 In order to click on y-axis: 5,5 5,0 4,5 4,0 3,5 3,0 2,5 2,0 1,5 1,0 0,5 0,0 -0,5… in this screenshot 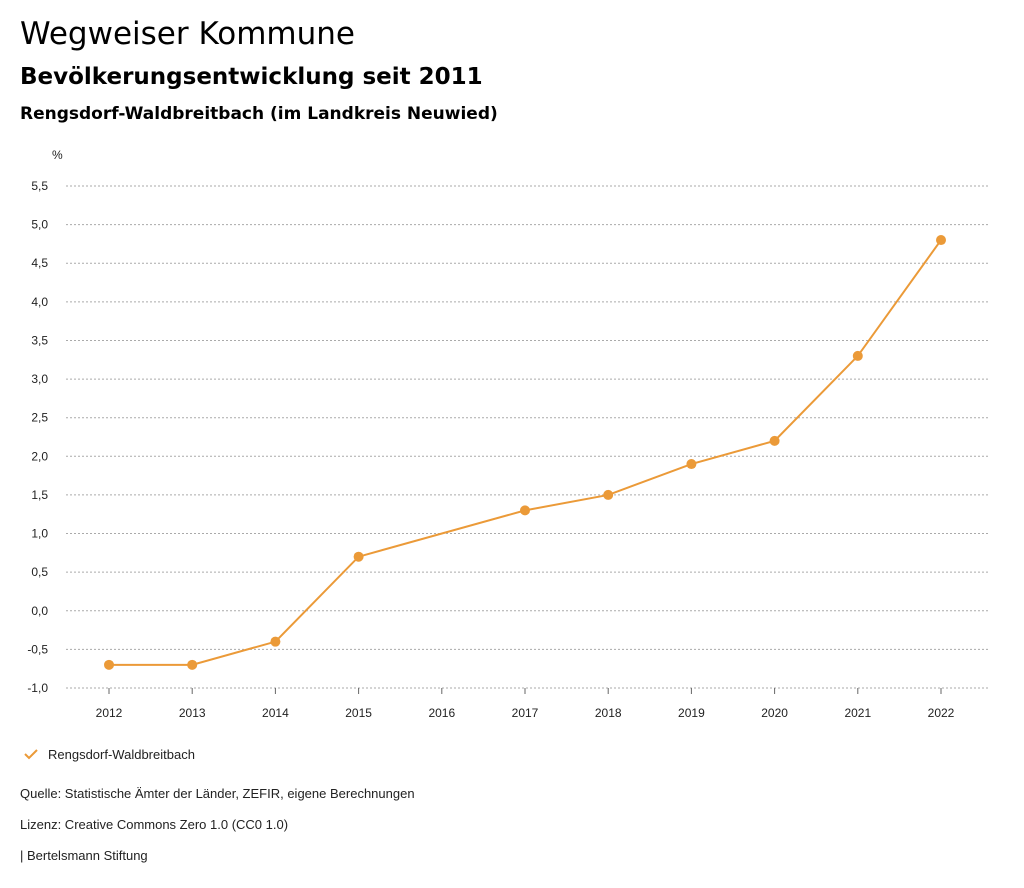, I will do `click(37, 437)`.